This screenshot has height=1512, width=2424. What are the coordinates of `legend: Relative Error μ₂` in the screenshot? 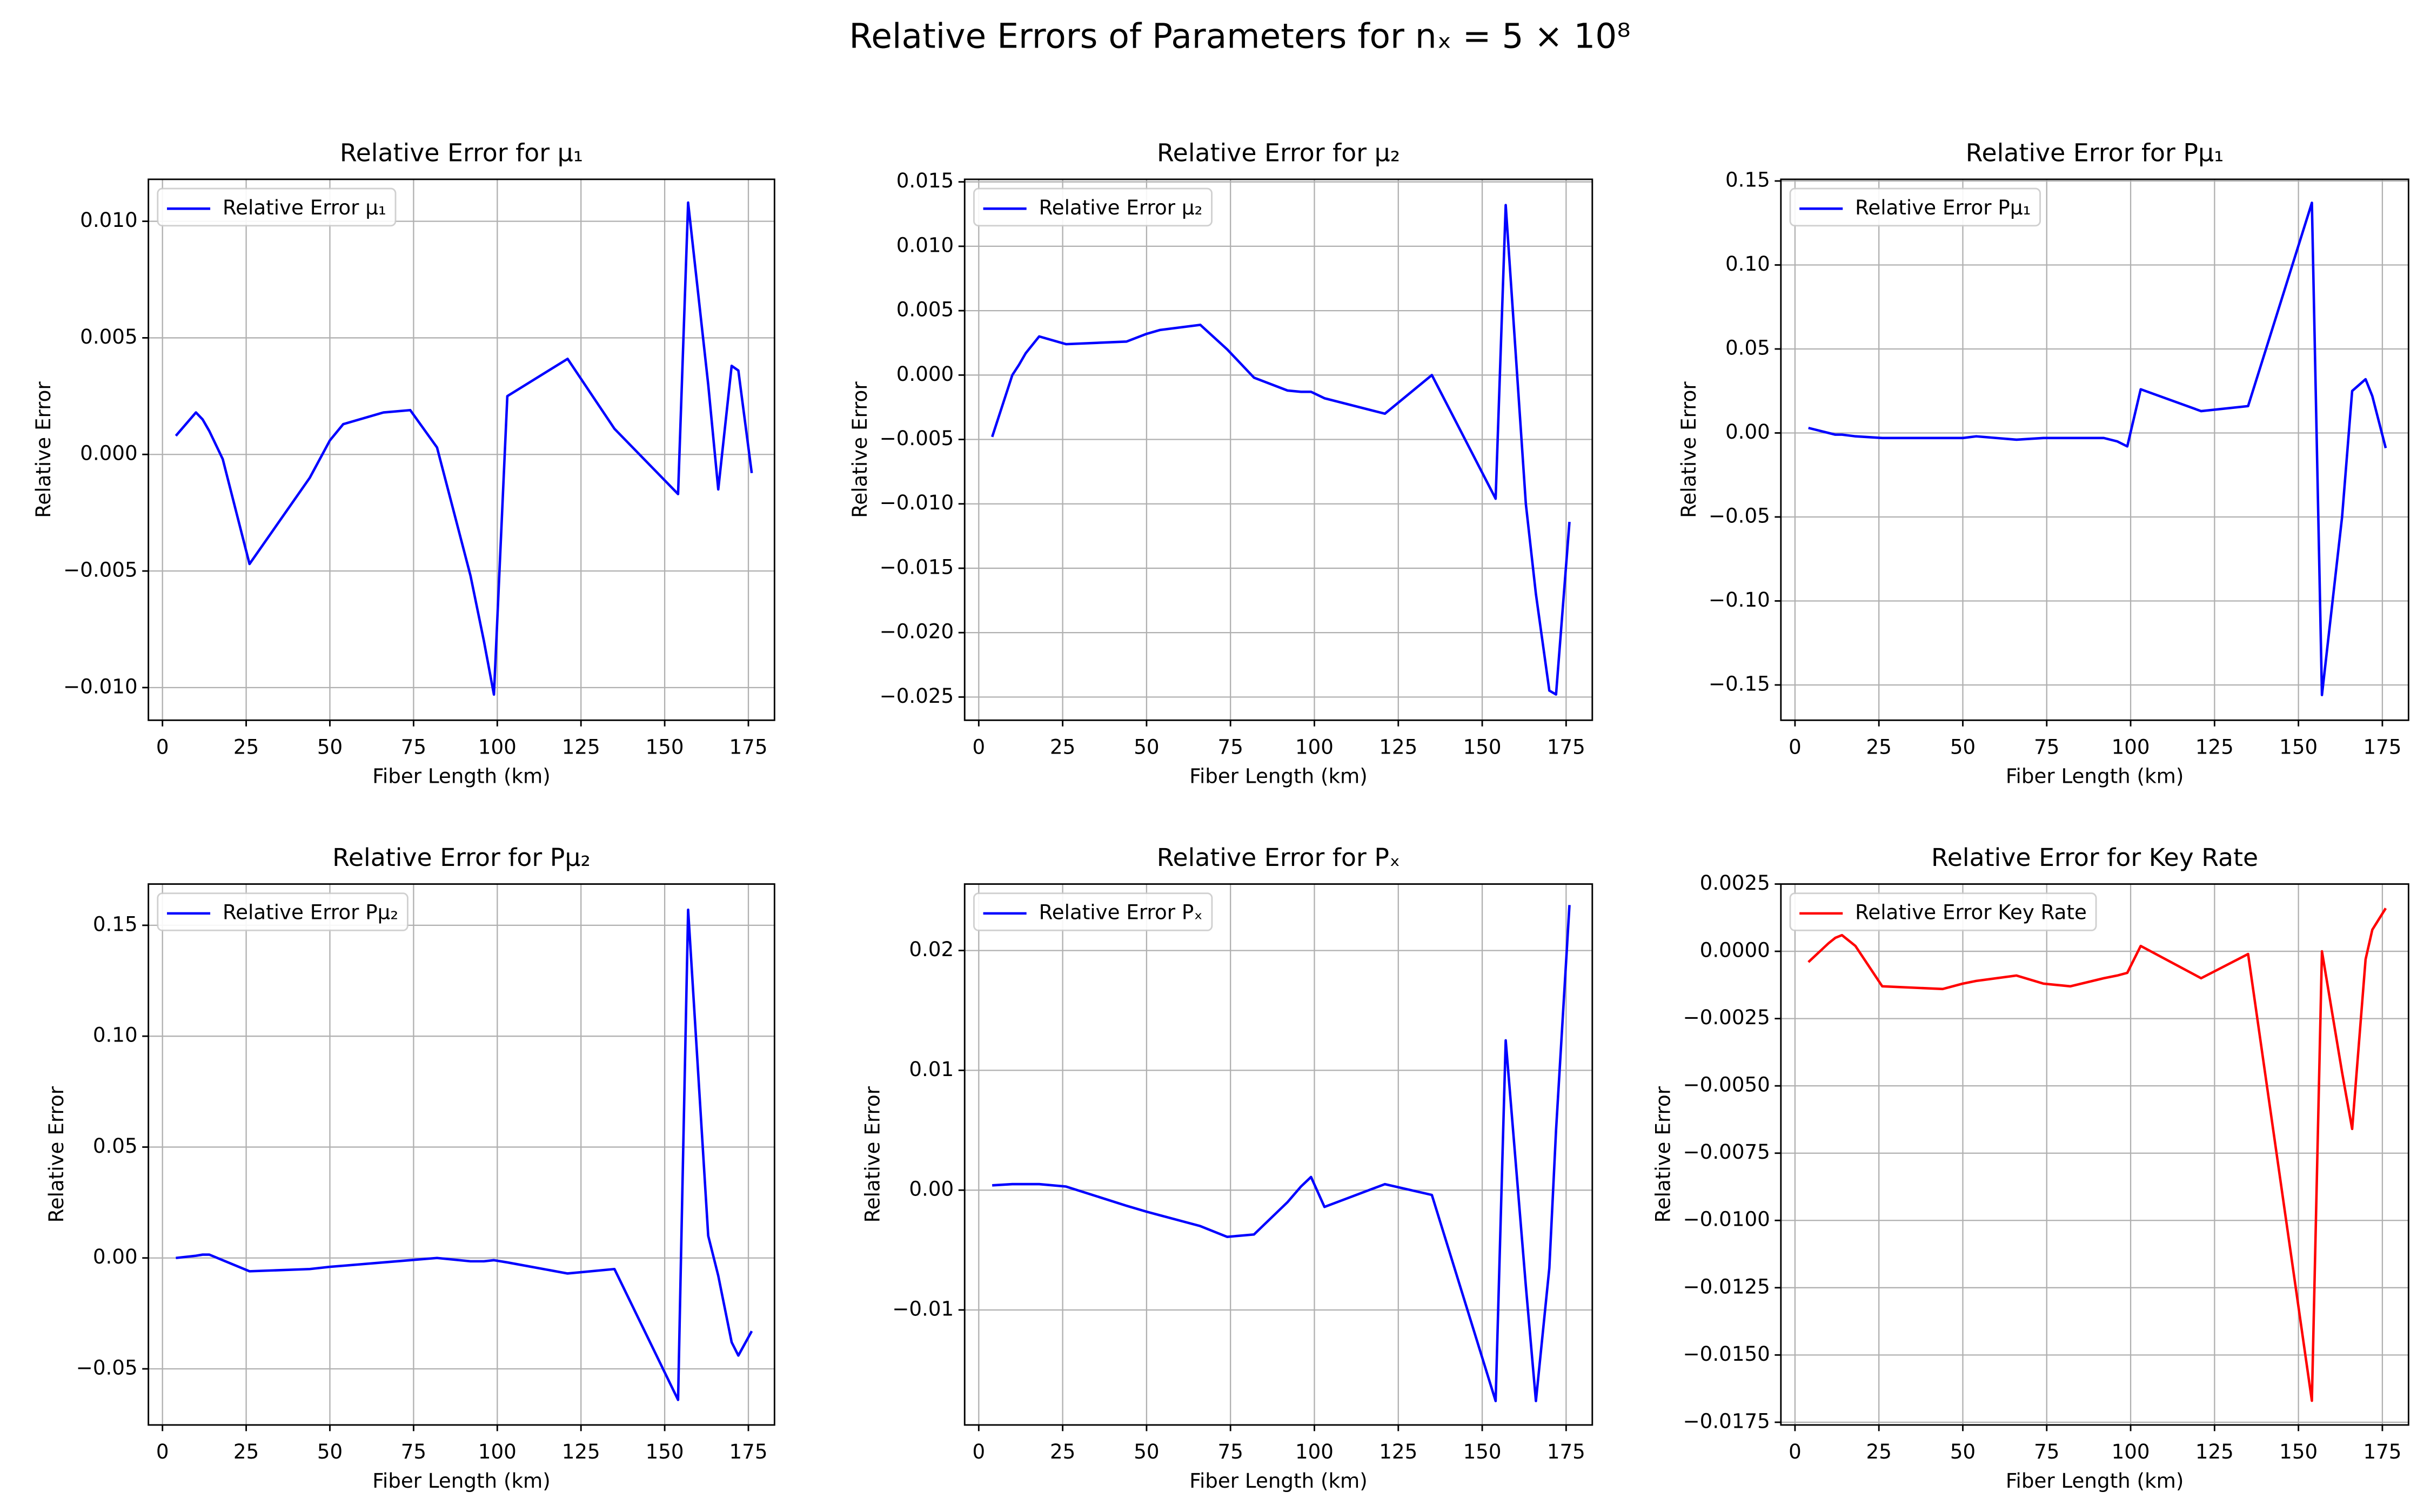 It's located at (1093, 207).